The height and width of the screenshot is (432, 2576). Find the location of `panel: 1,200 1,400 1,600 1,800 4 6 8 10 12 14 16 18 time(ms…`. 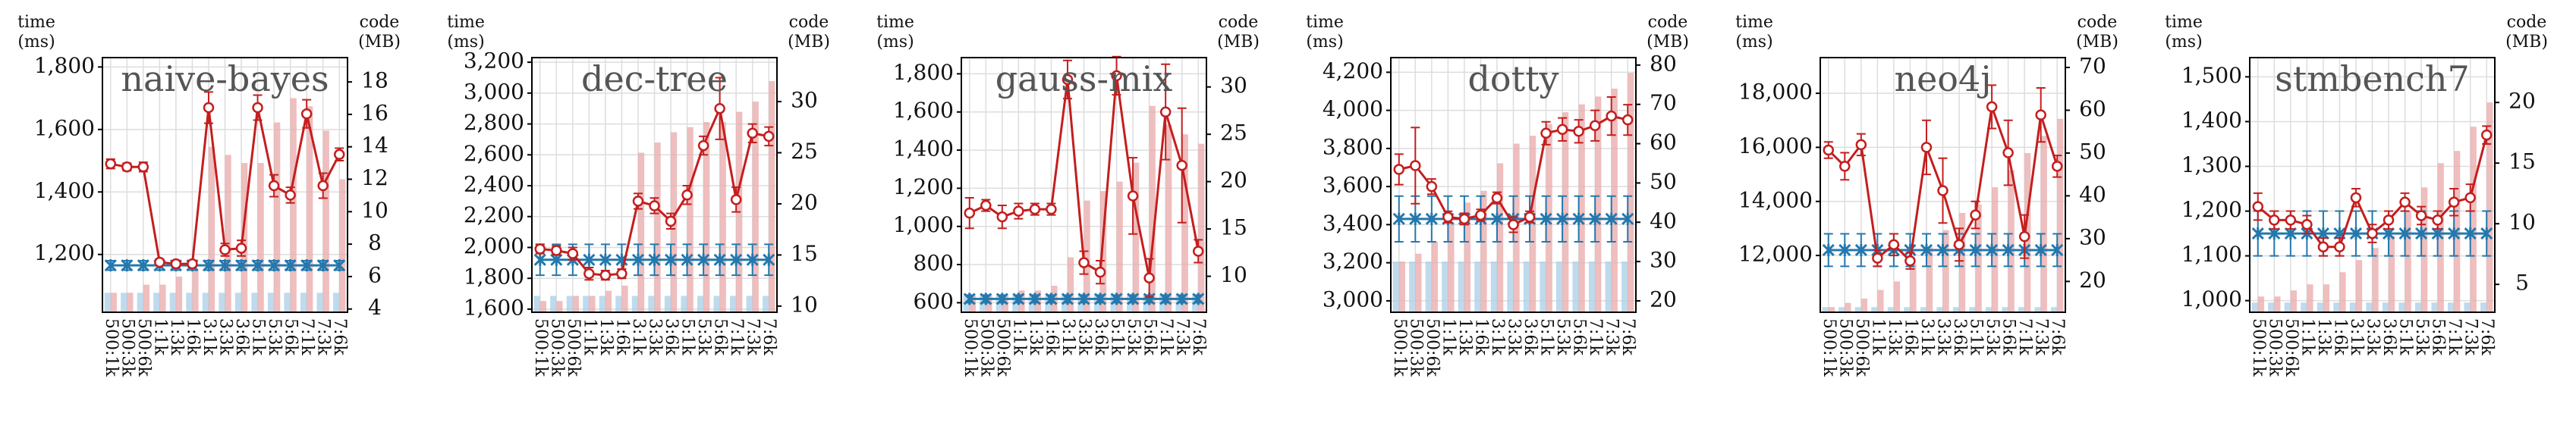

panel: 1,200 1,400 1,600 1,800 4 6 8 10 12 14 16 18 time(ms… is located at coordinates (209, 195).